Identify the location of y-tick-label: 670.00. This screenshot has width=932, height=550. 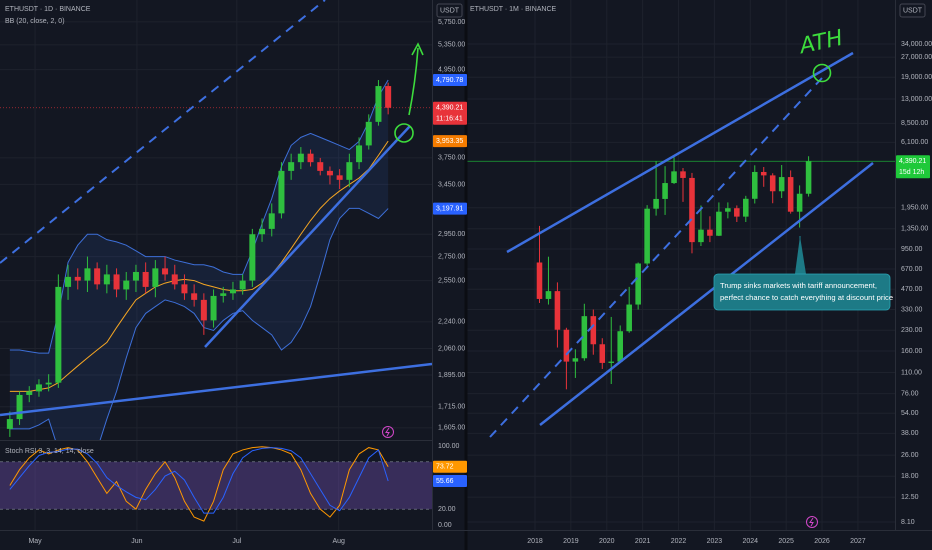
(912, 269).